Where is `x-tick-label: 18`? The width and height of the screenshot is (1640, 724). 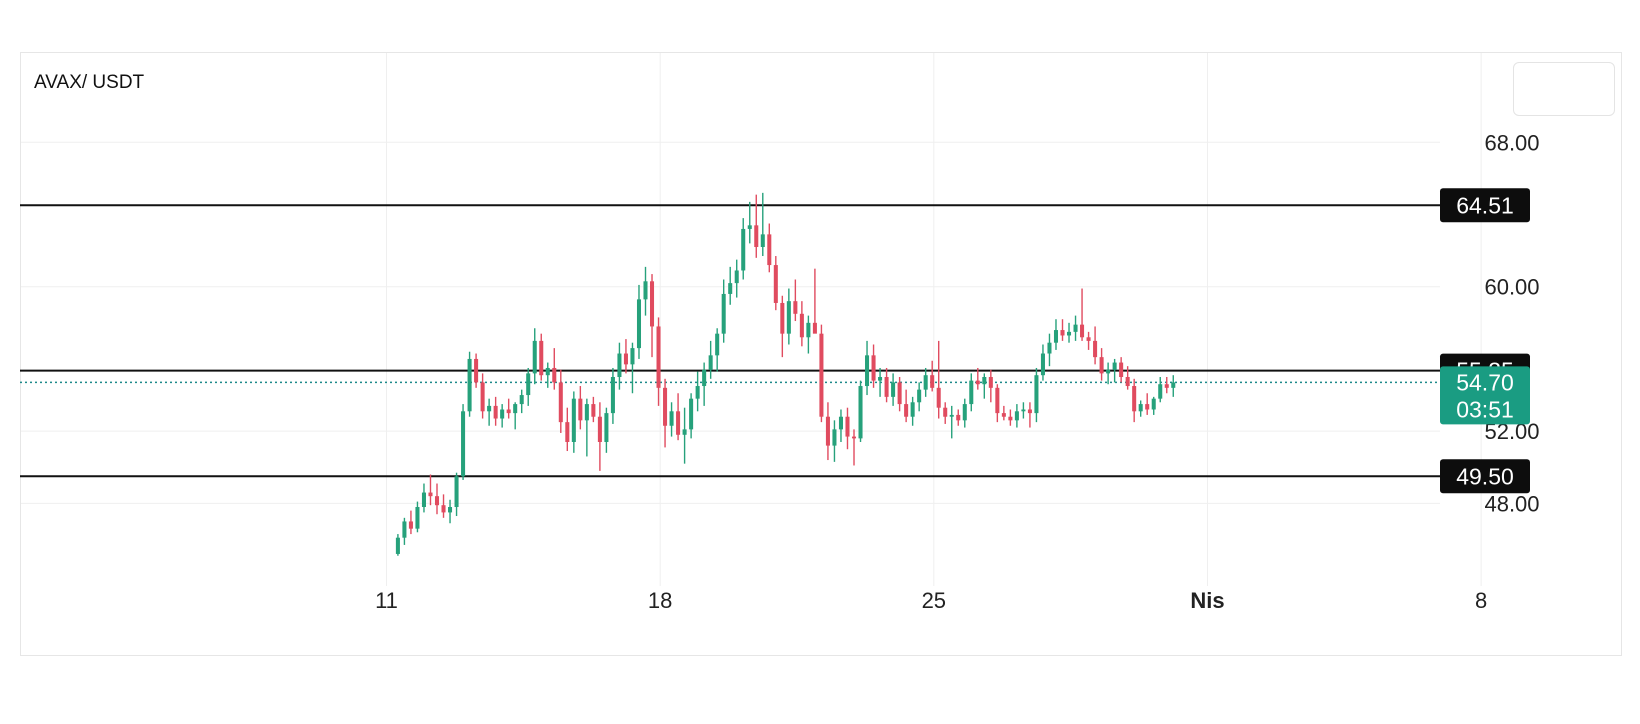
x-tick-label: 18 is located at coordinates (660, 600).